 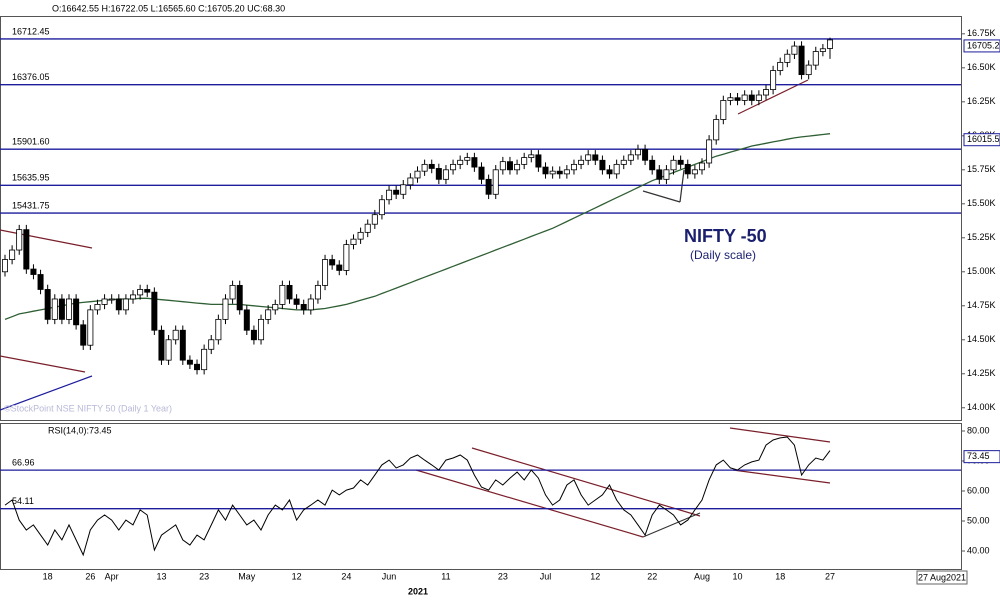 I want to click on x-tick-label: 13, so click(x=161, y=576).